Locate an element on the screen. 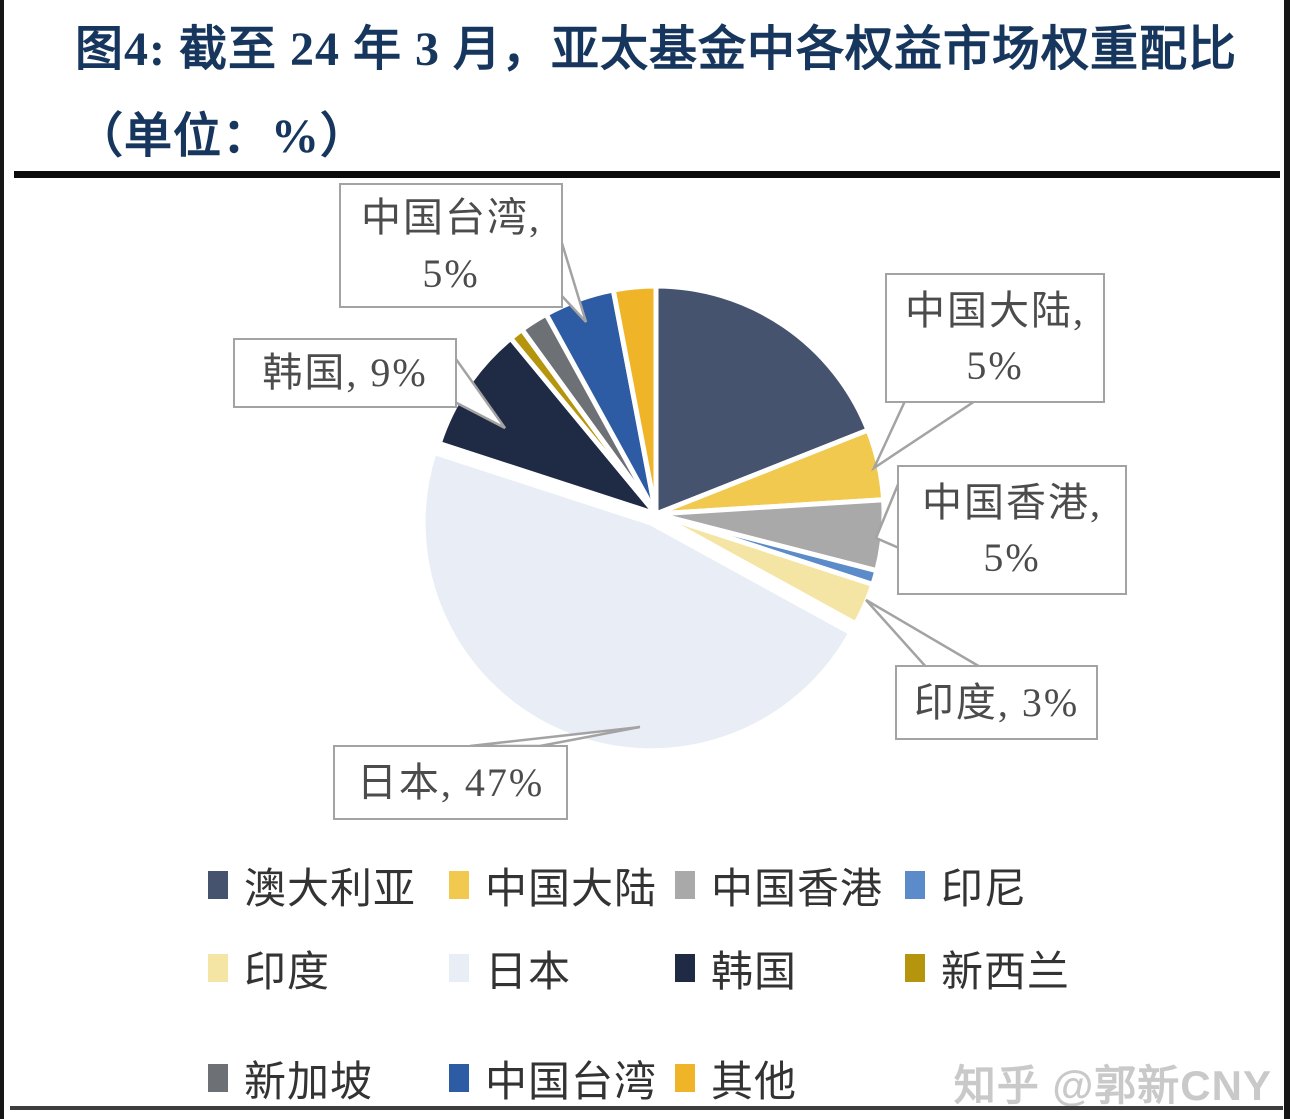 This screenshot has height=1119, width=1290. callout-china-hongkong-line2: 5% is located at coordinates (1012, 557).